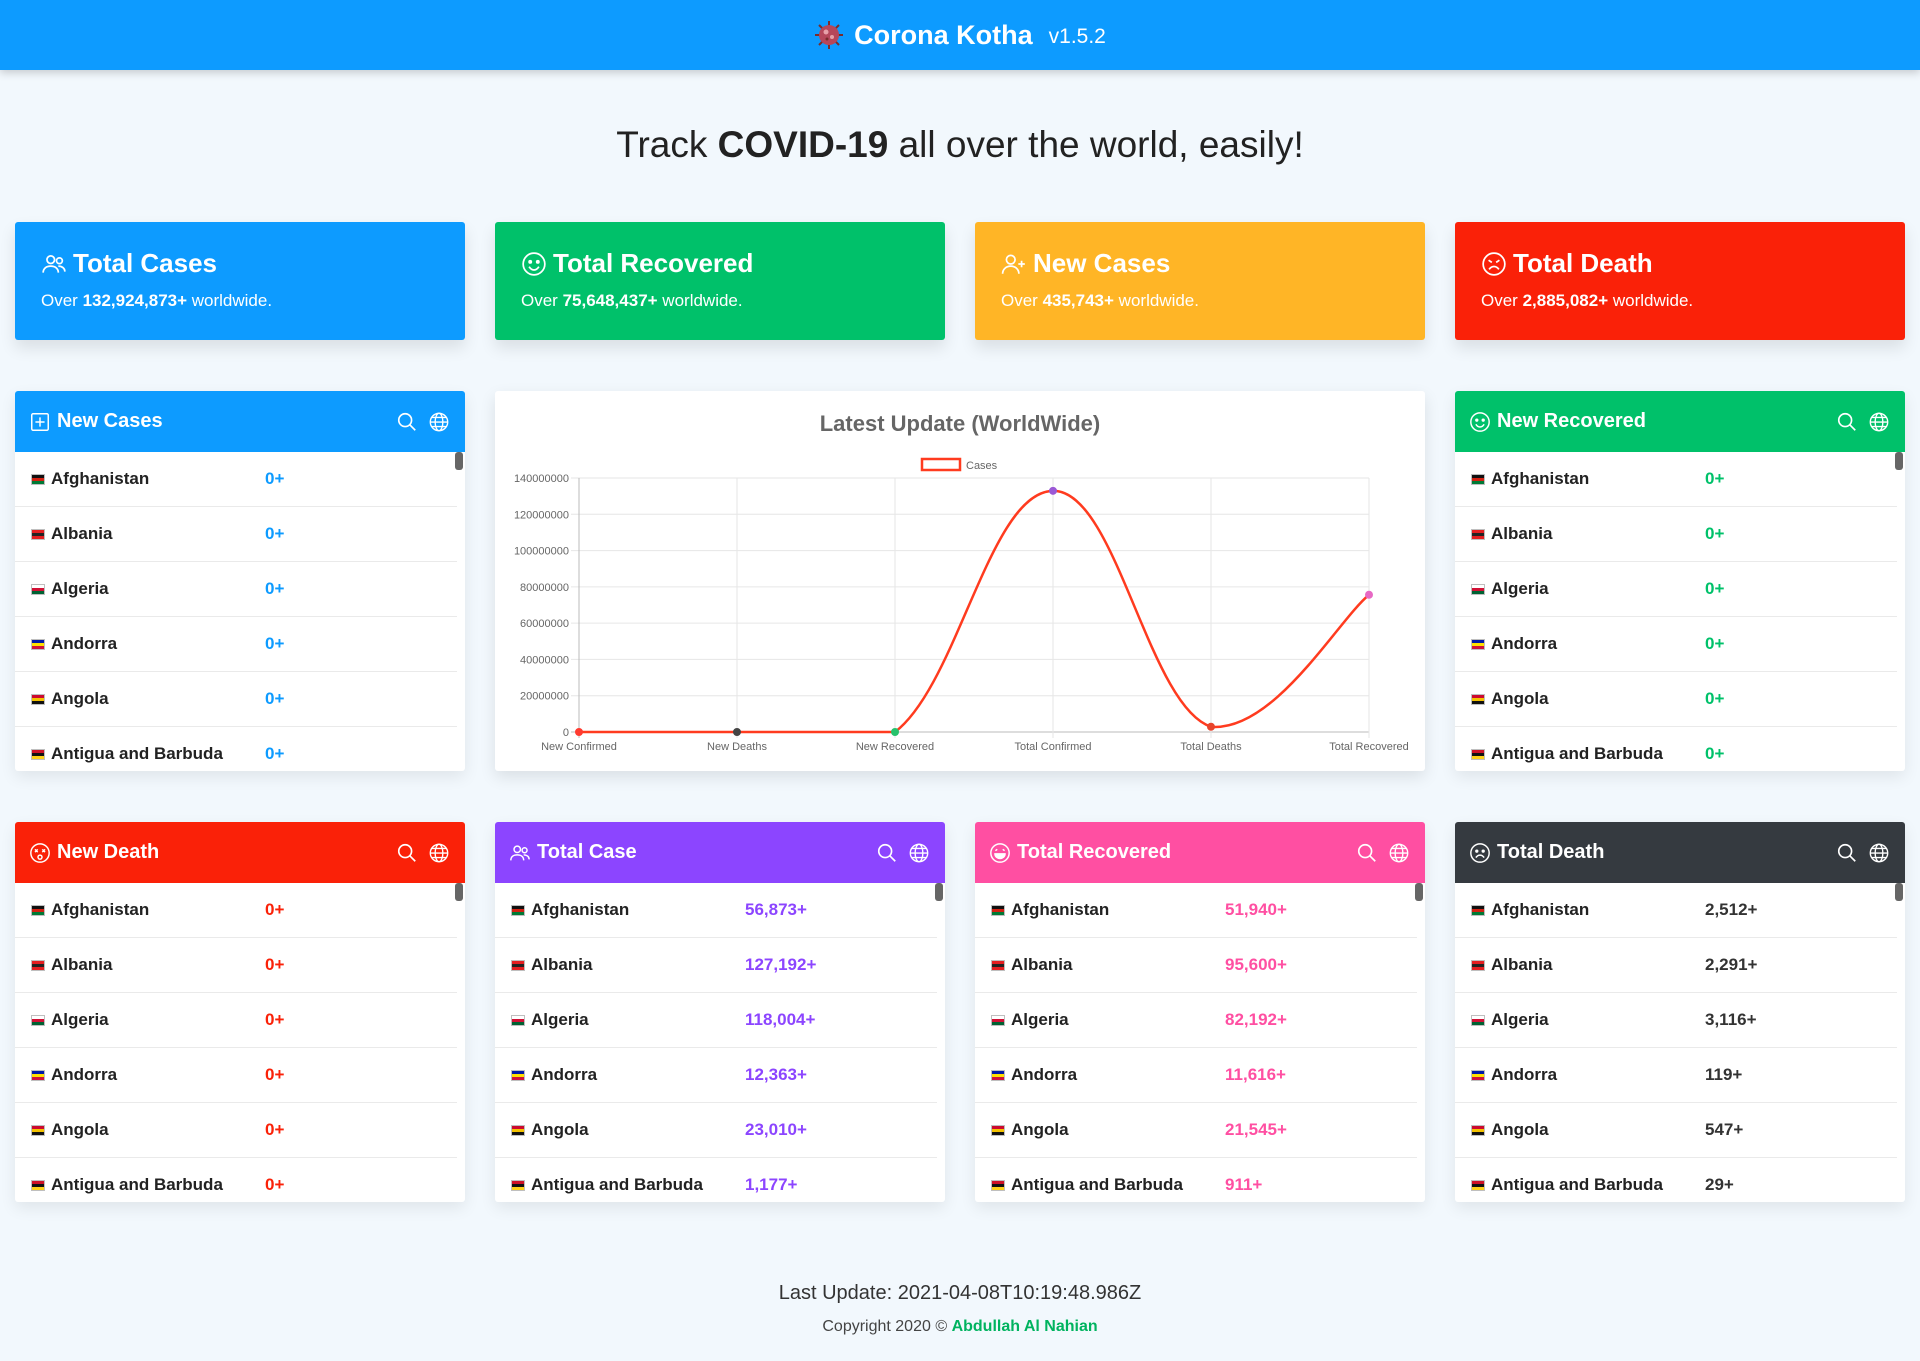 Image resolution: width=1920 pixels, height=1361 pixels. What do you see at coordinates (587, 852) in the screenshot?
I see `panel-title: Total Case` at bounding box center [587, 852].